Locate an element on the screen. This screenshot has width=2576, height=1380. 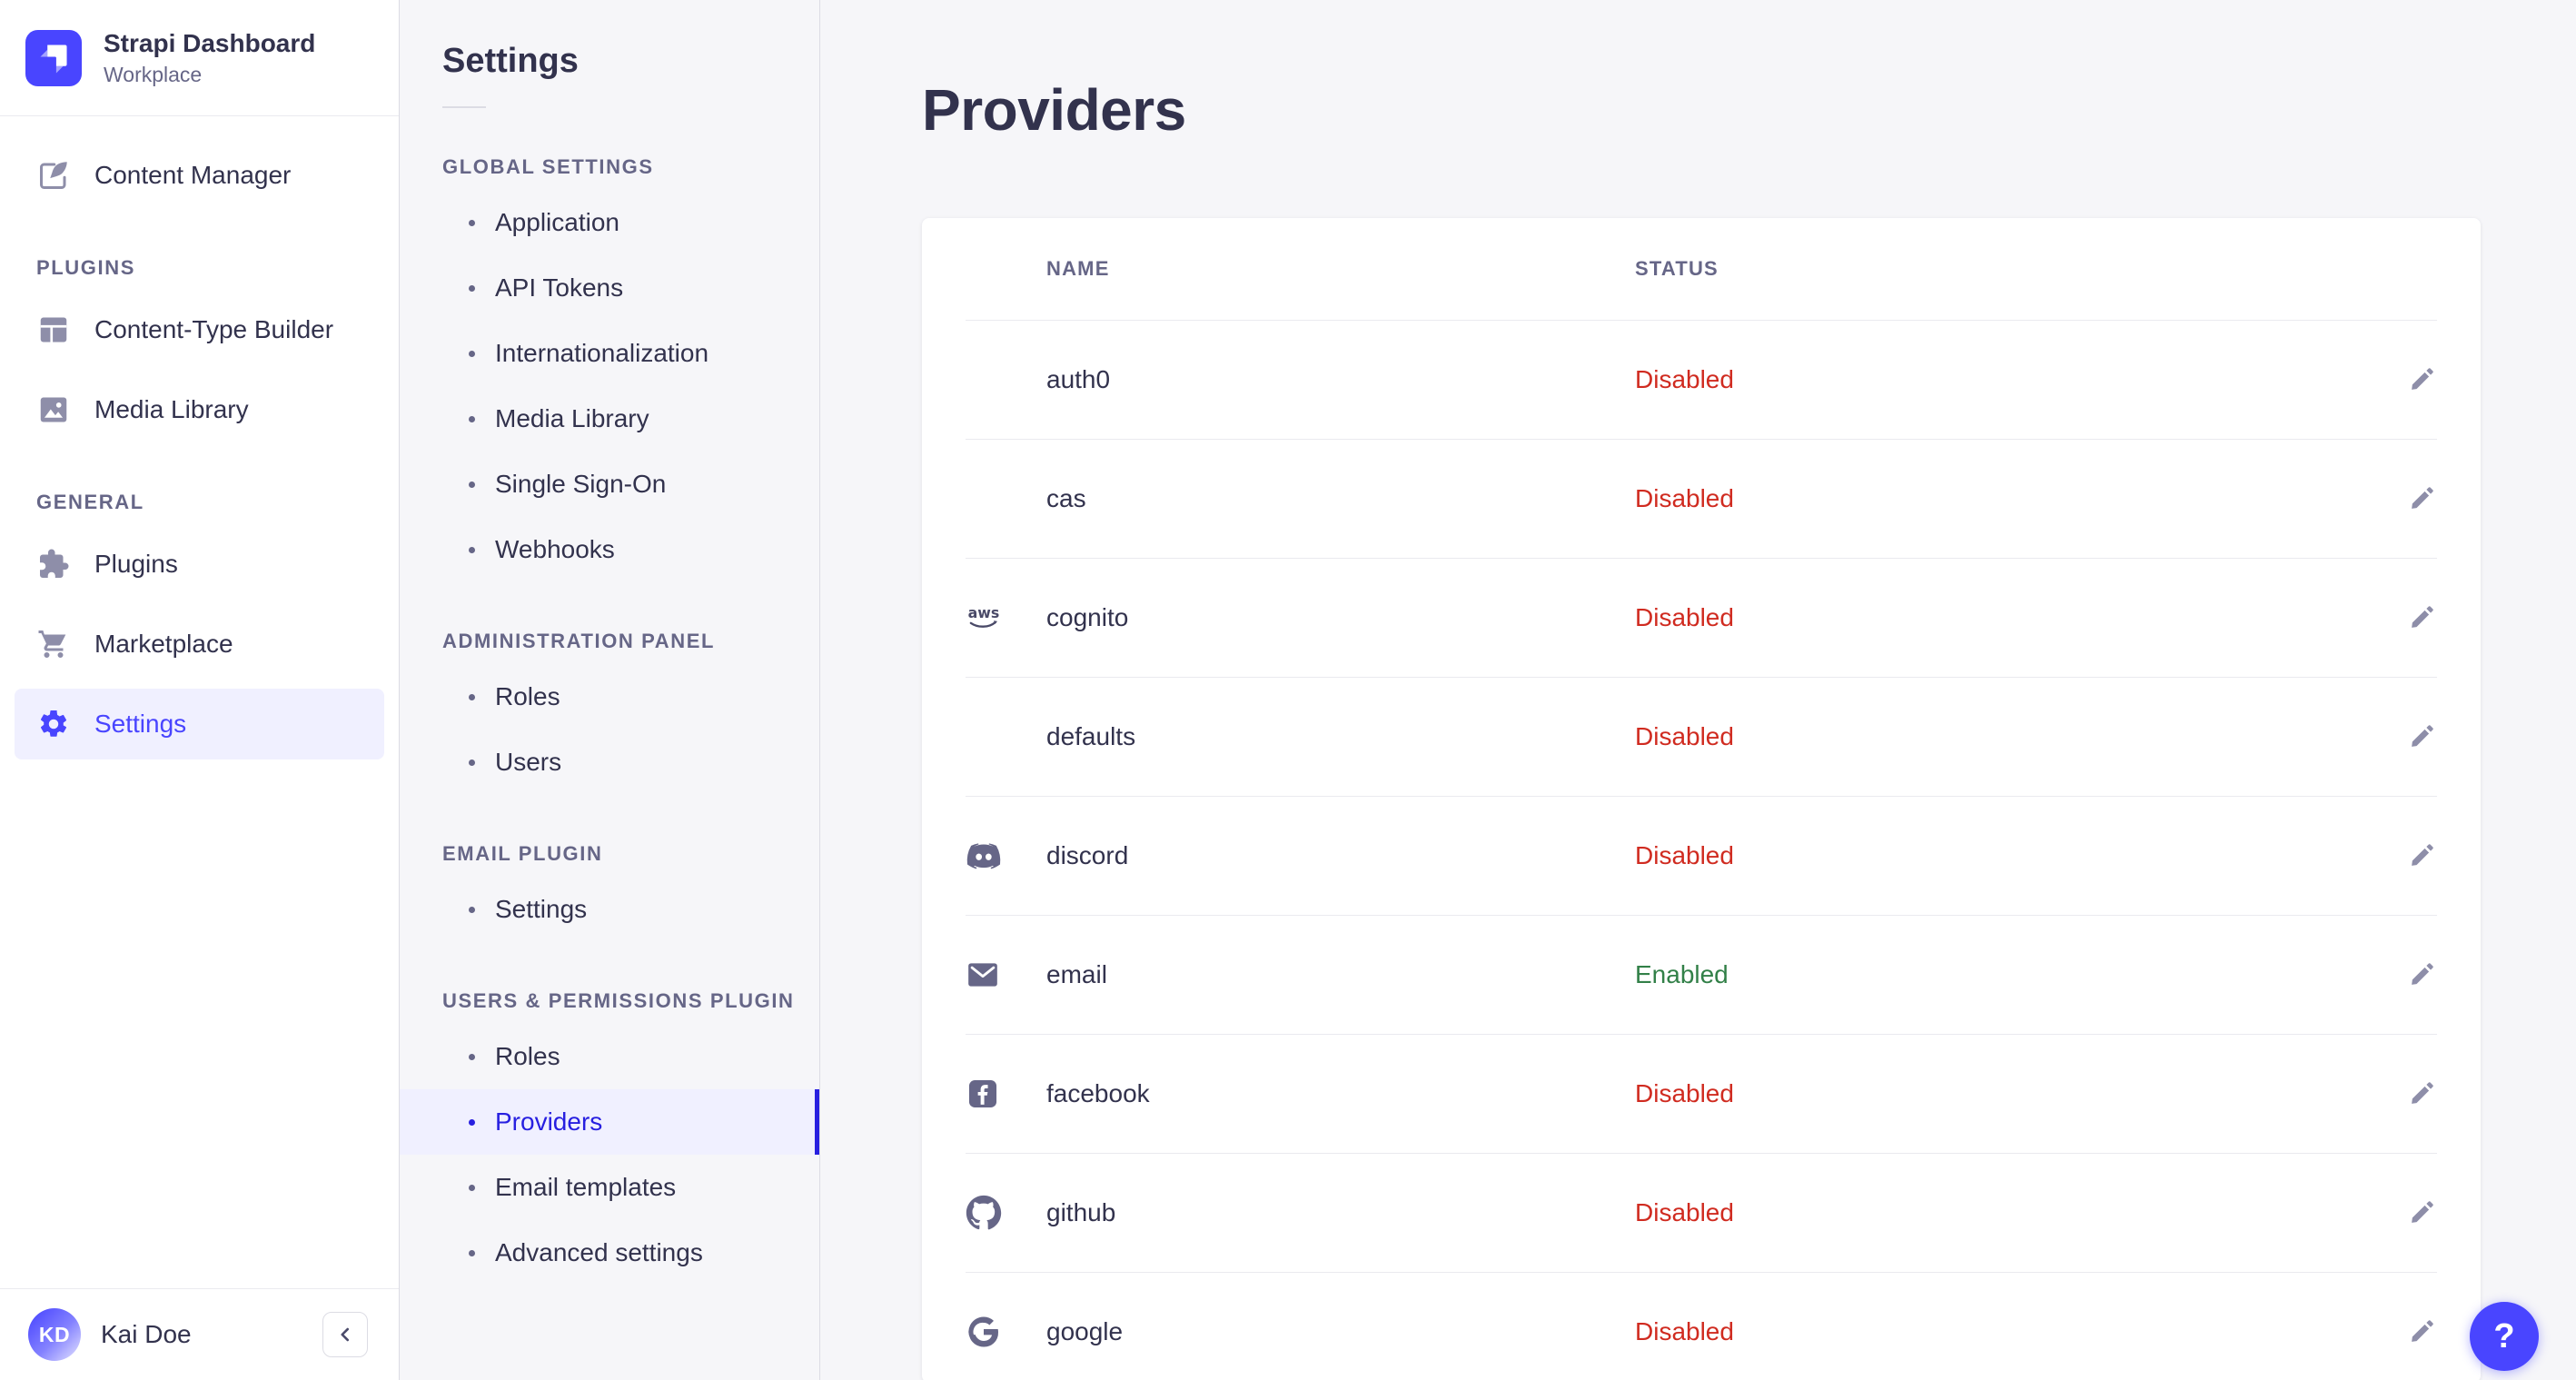
page-title: Providers is located at coordinates (1054, 110).